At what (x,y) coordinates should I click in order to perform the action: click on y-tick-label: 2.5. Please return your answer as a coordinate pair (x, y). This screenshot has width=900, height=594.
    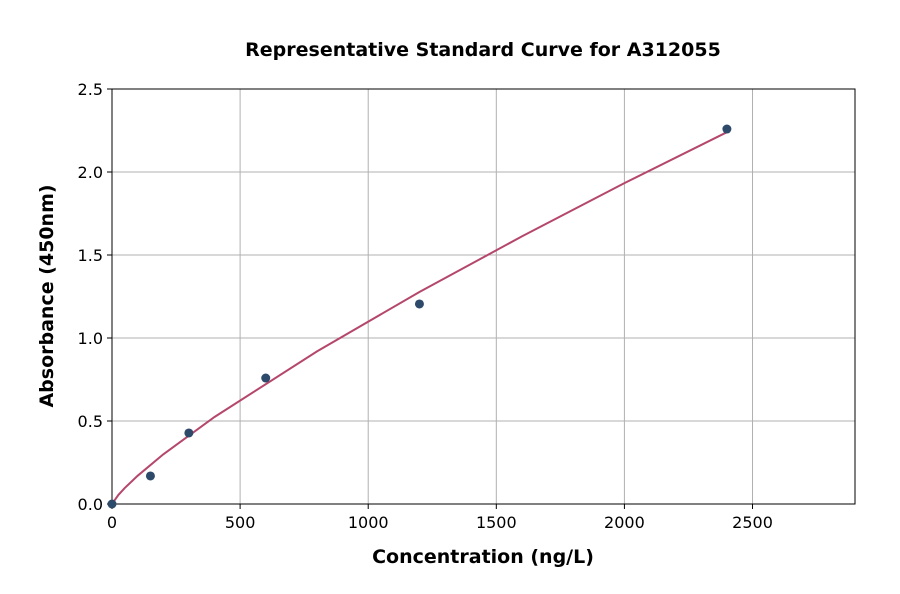
    Looking at the image, I should click on (90, 89).